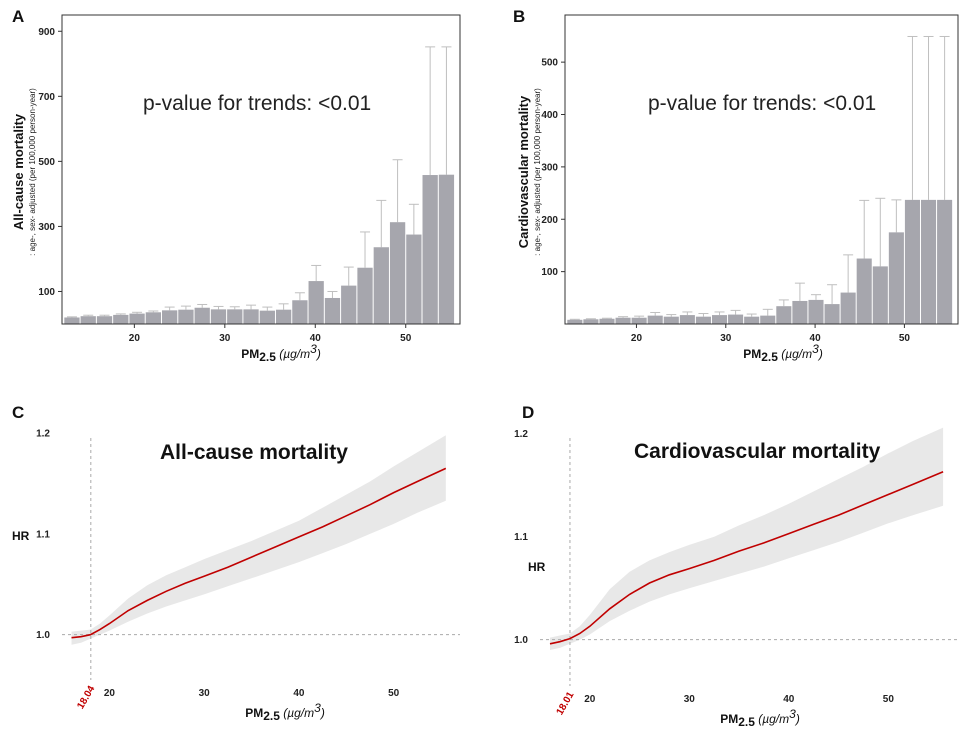 The image size is (960, 730). I want to click on threshold-label-c: 18.04, so click(86, 698).